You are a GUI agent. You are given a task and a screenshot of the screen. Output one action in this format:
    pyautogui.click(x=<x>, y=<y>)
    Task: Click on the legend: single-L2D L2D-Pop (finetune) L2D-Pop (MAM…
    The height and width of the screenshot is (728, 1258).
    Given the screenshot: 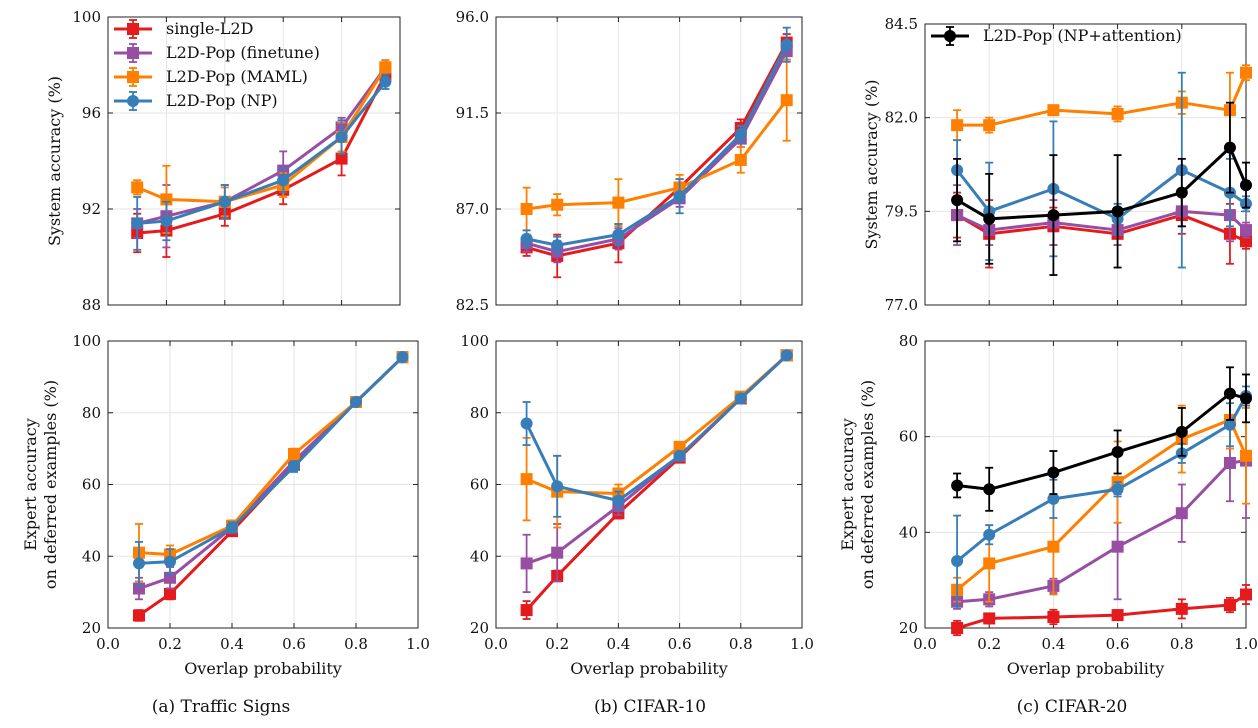 What is the action you would take?
    pyautogui.click(x=217, y=65)
    